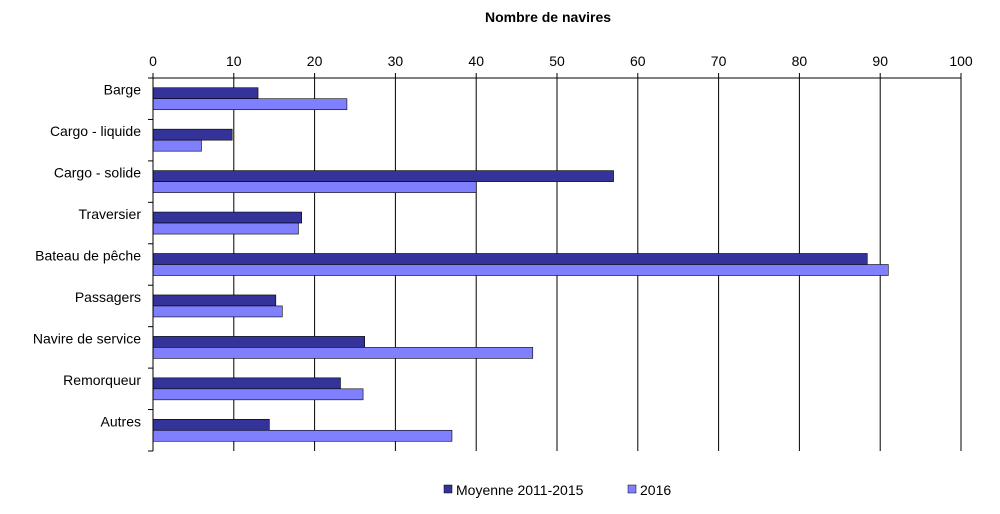  Describe the element at coordinates (314, 187) in the screenshot. I see `bar-cargo-solide-2016` at that location.